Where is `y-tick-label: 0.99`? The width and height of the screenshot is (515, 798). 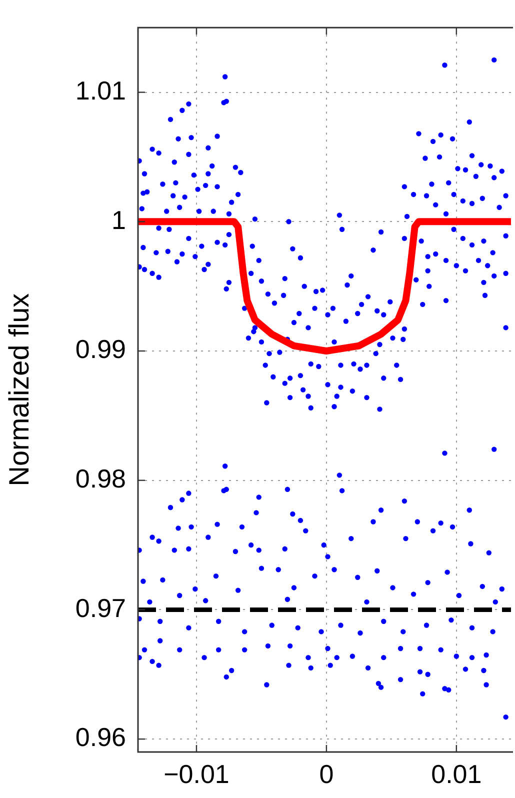
y-tick-label: 0.99 is located at coordinates (100, 349).